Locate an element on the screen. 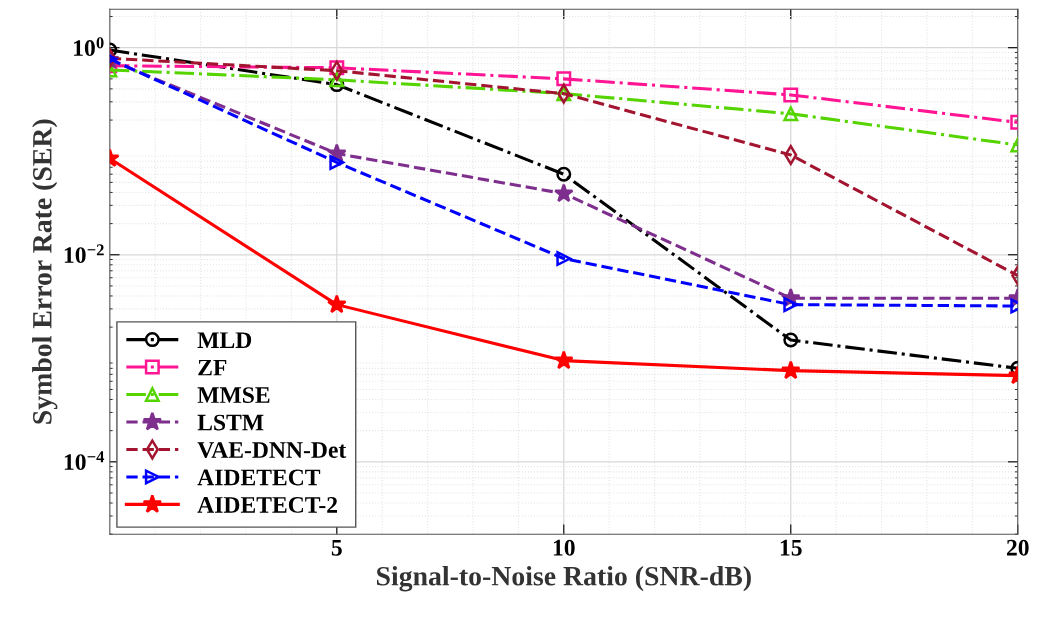 The image size is (1046, 619). legend-label: LSTM is located at coordinates (230, 422).